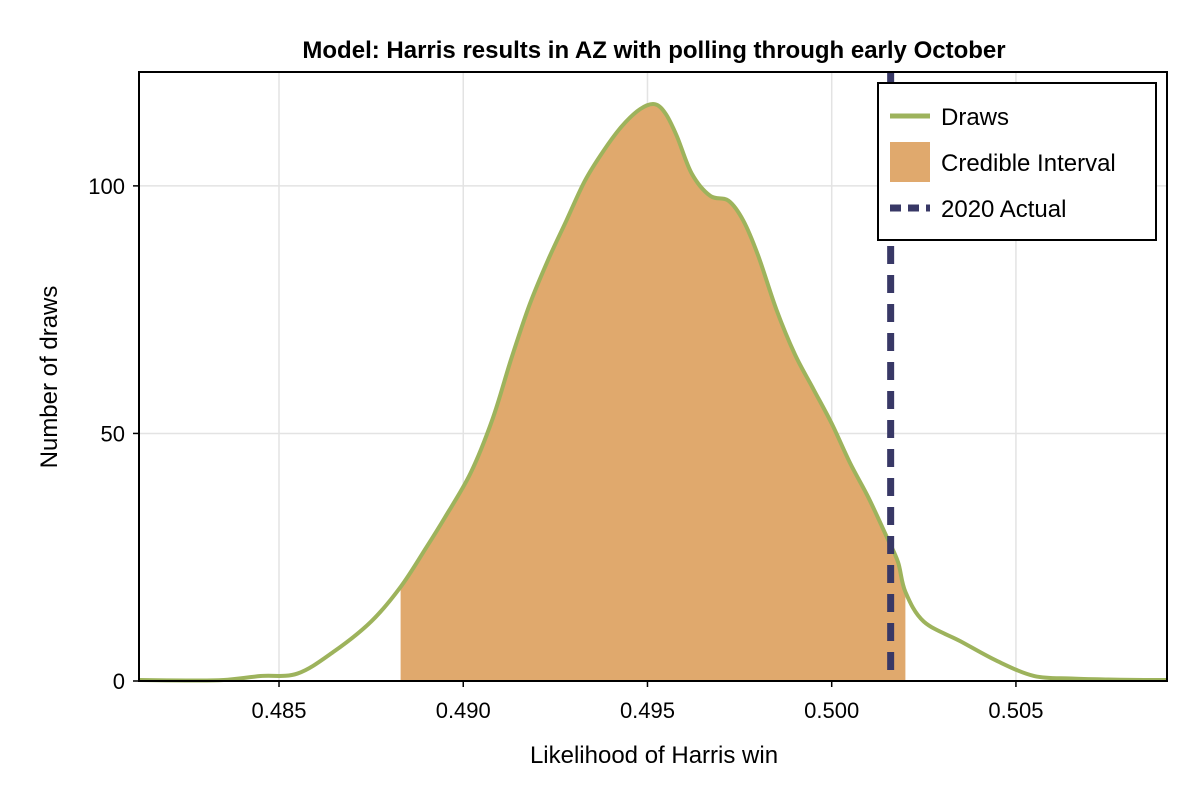  Describe the element at coordinates (49, 377) in the screenshot. I see `y-axis-label: Number of draws` at that location.